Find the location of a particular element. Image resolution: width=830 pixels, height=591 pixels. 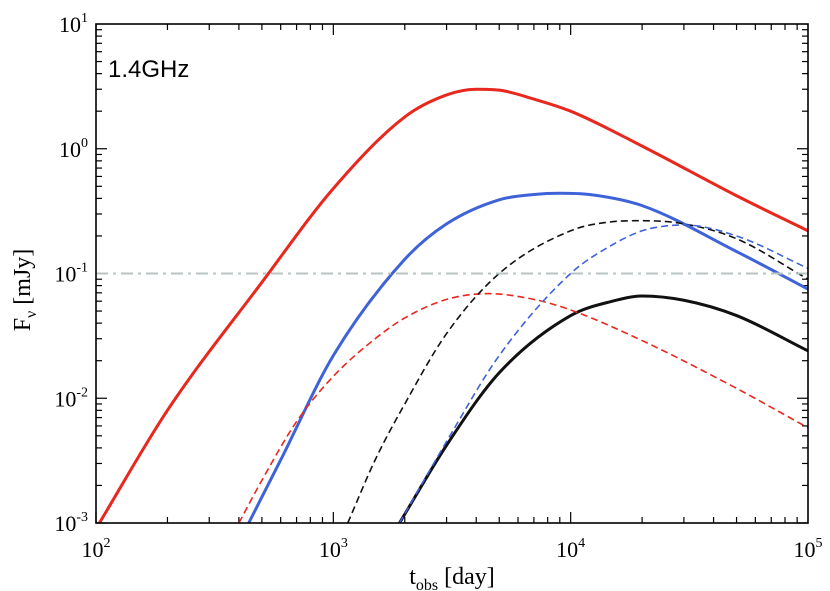

x-tick-label: 10² is located at coordinates (96, 549).